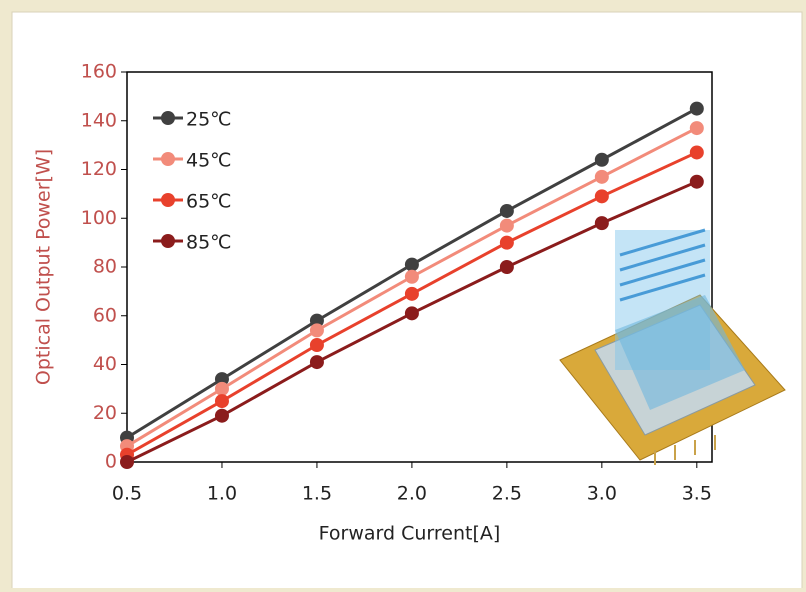 This screenshot has height=592, width=806. I want to click on legend-label: 45℃, so click(209, 161).